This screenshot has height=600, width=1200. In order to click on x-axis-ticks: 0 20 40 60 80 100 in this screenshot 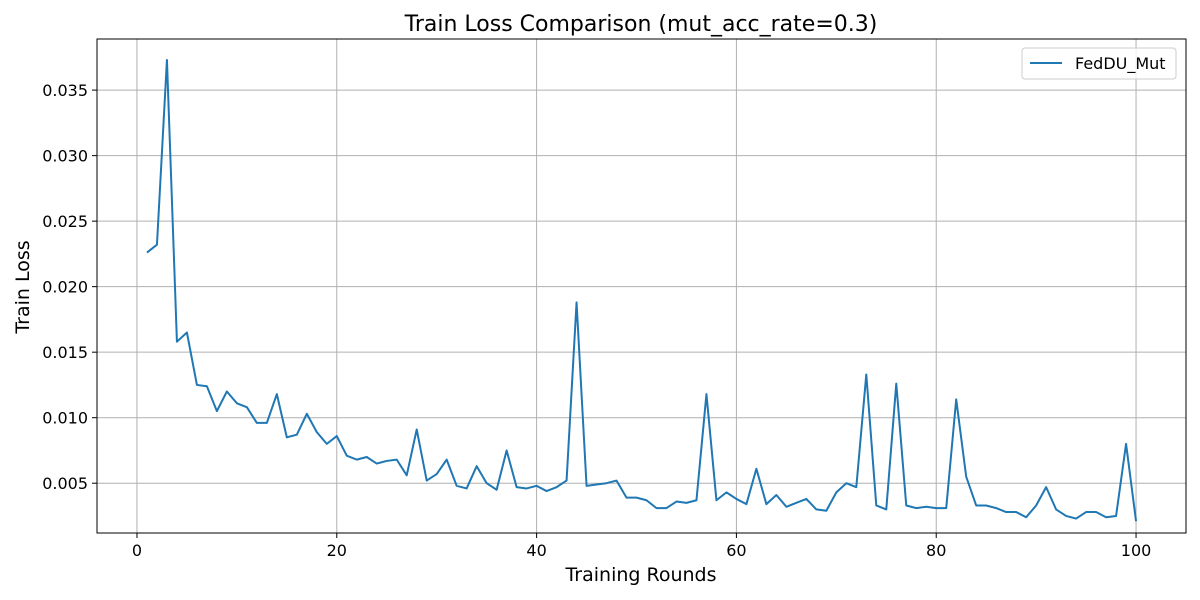, I will do `click(641, 546)`.